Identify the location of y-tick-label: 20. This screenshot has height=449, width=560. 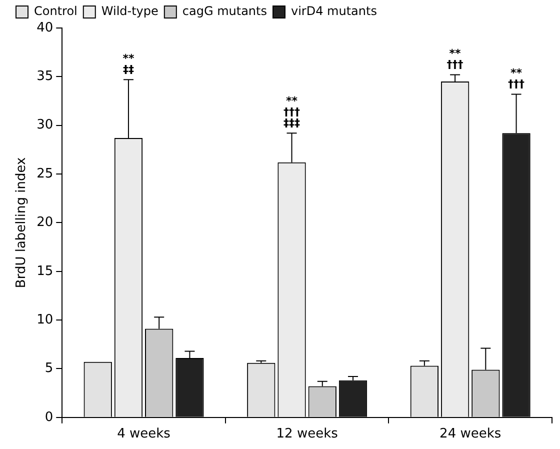
(45, 222).